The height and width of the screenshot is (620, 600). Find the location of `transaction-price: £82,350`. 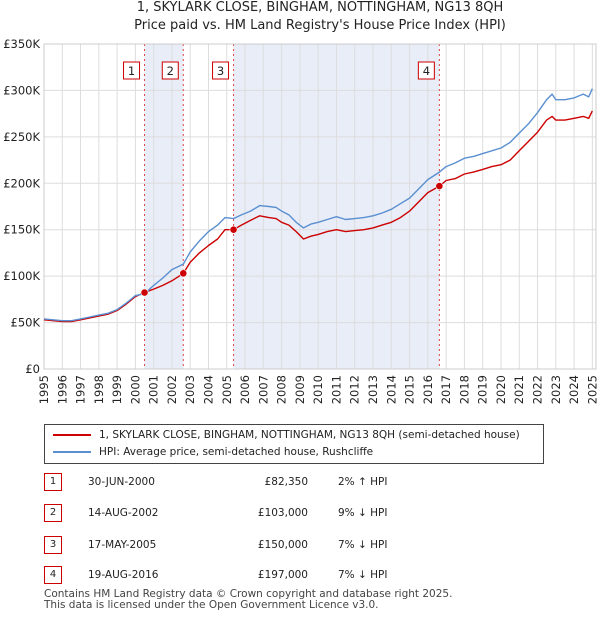

transaction-price: £82,350 is located at coordinates (286, 482).